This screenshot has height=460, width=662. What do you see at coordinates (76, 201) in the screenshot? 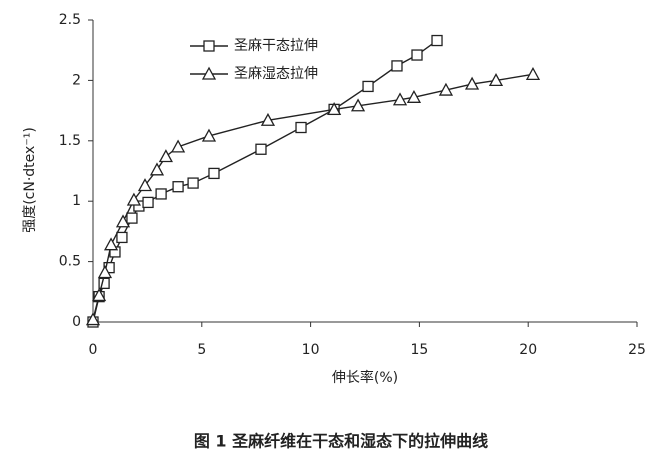
I see `y-tick-label: 1` at bounding box center [76, 201].